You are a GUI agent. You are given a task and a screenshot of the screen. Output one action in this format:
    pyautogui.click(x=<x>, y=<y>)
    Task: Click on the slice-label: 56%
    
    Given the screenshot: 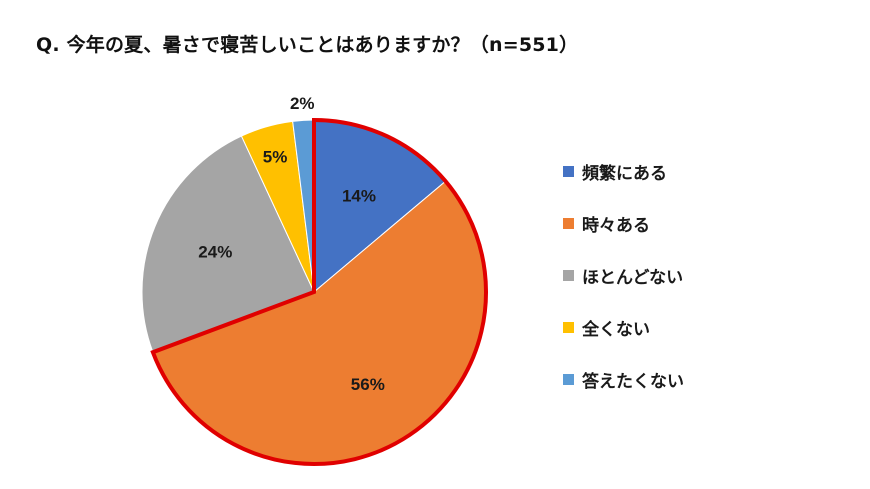 What is the action you would take?
    pyautogui.click(x=368, y=384)
    